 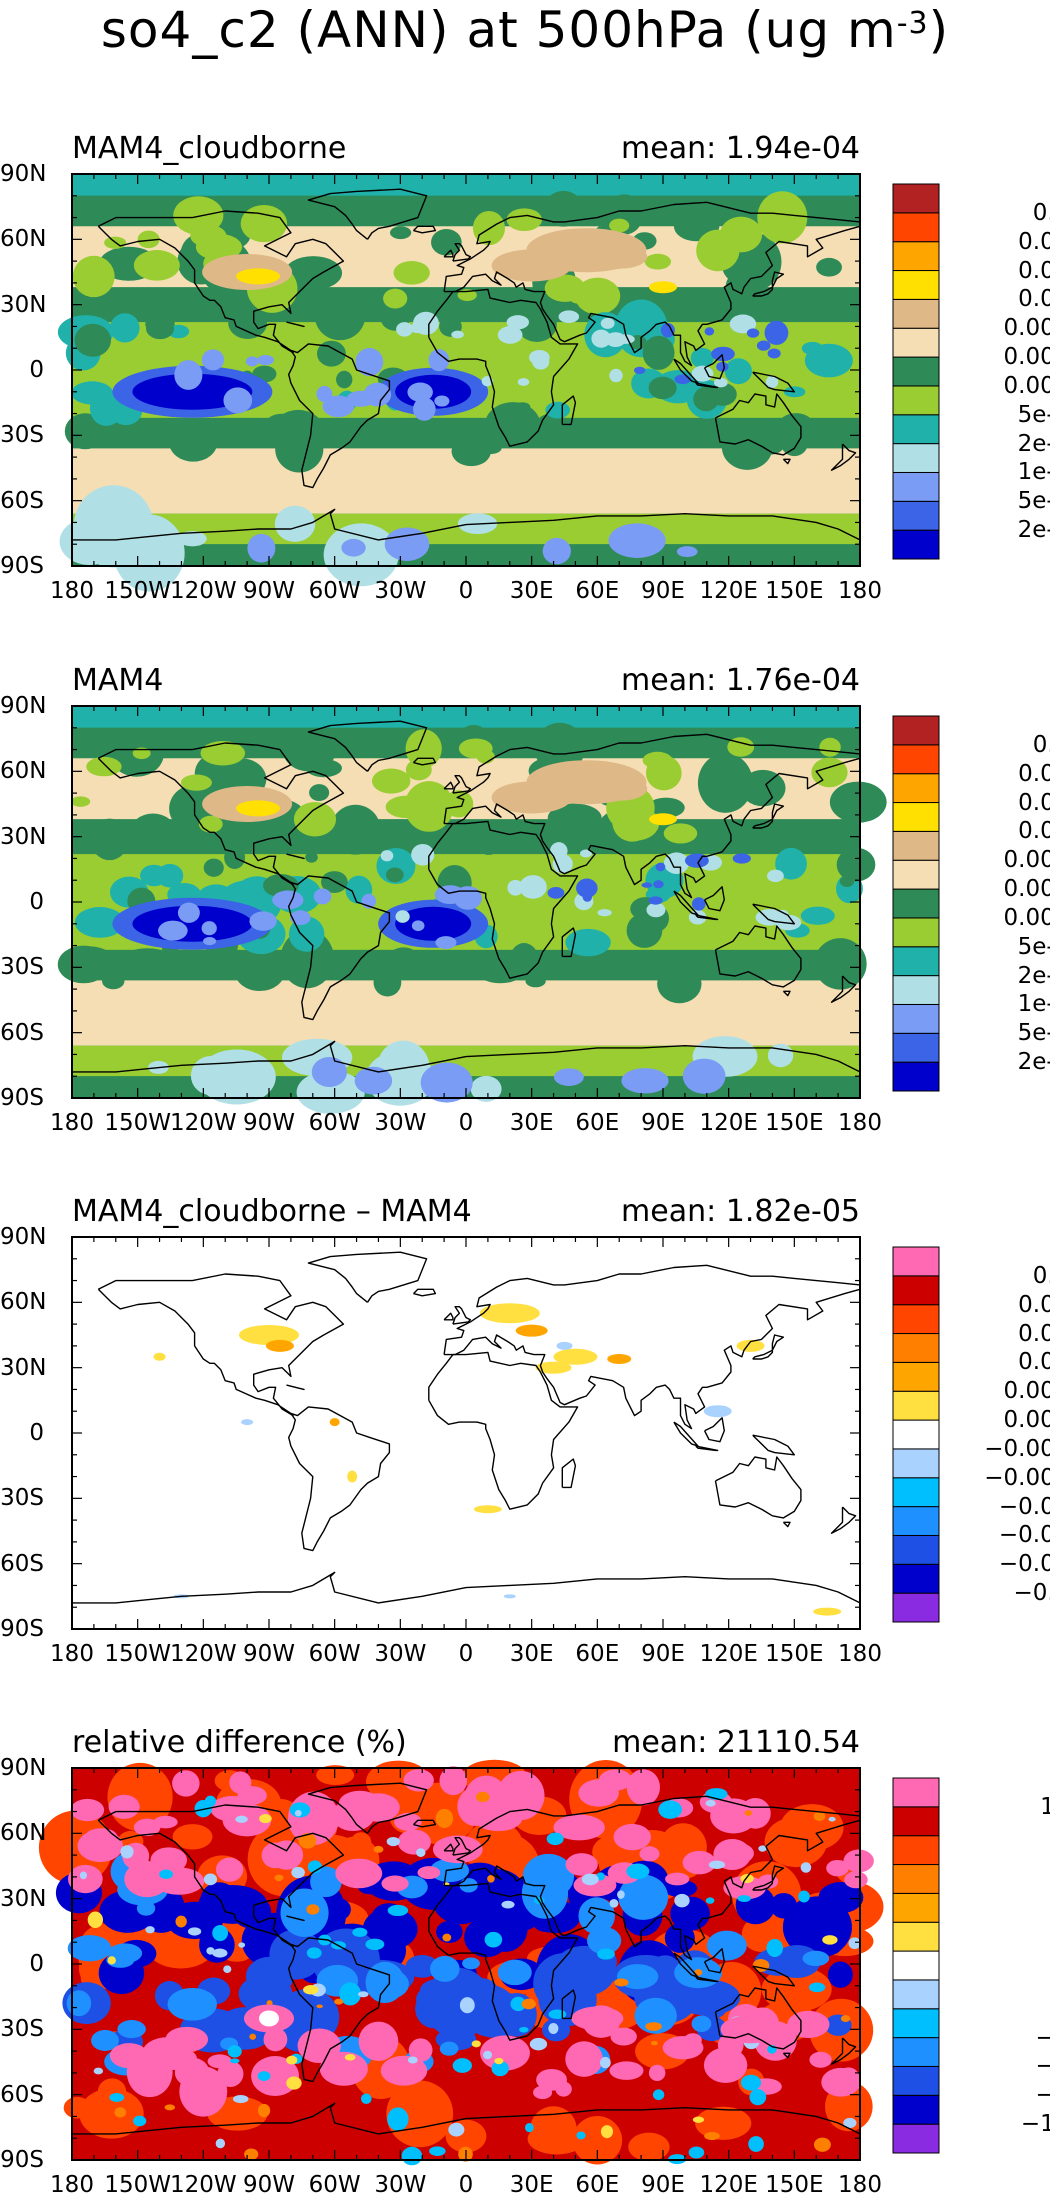 I want to click on lon-tick-label: 30W, so click(x=400, y=1123).